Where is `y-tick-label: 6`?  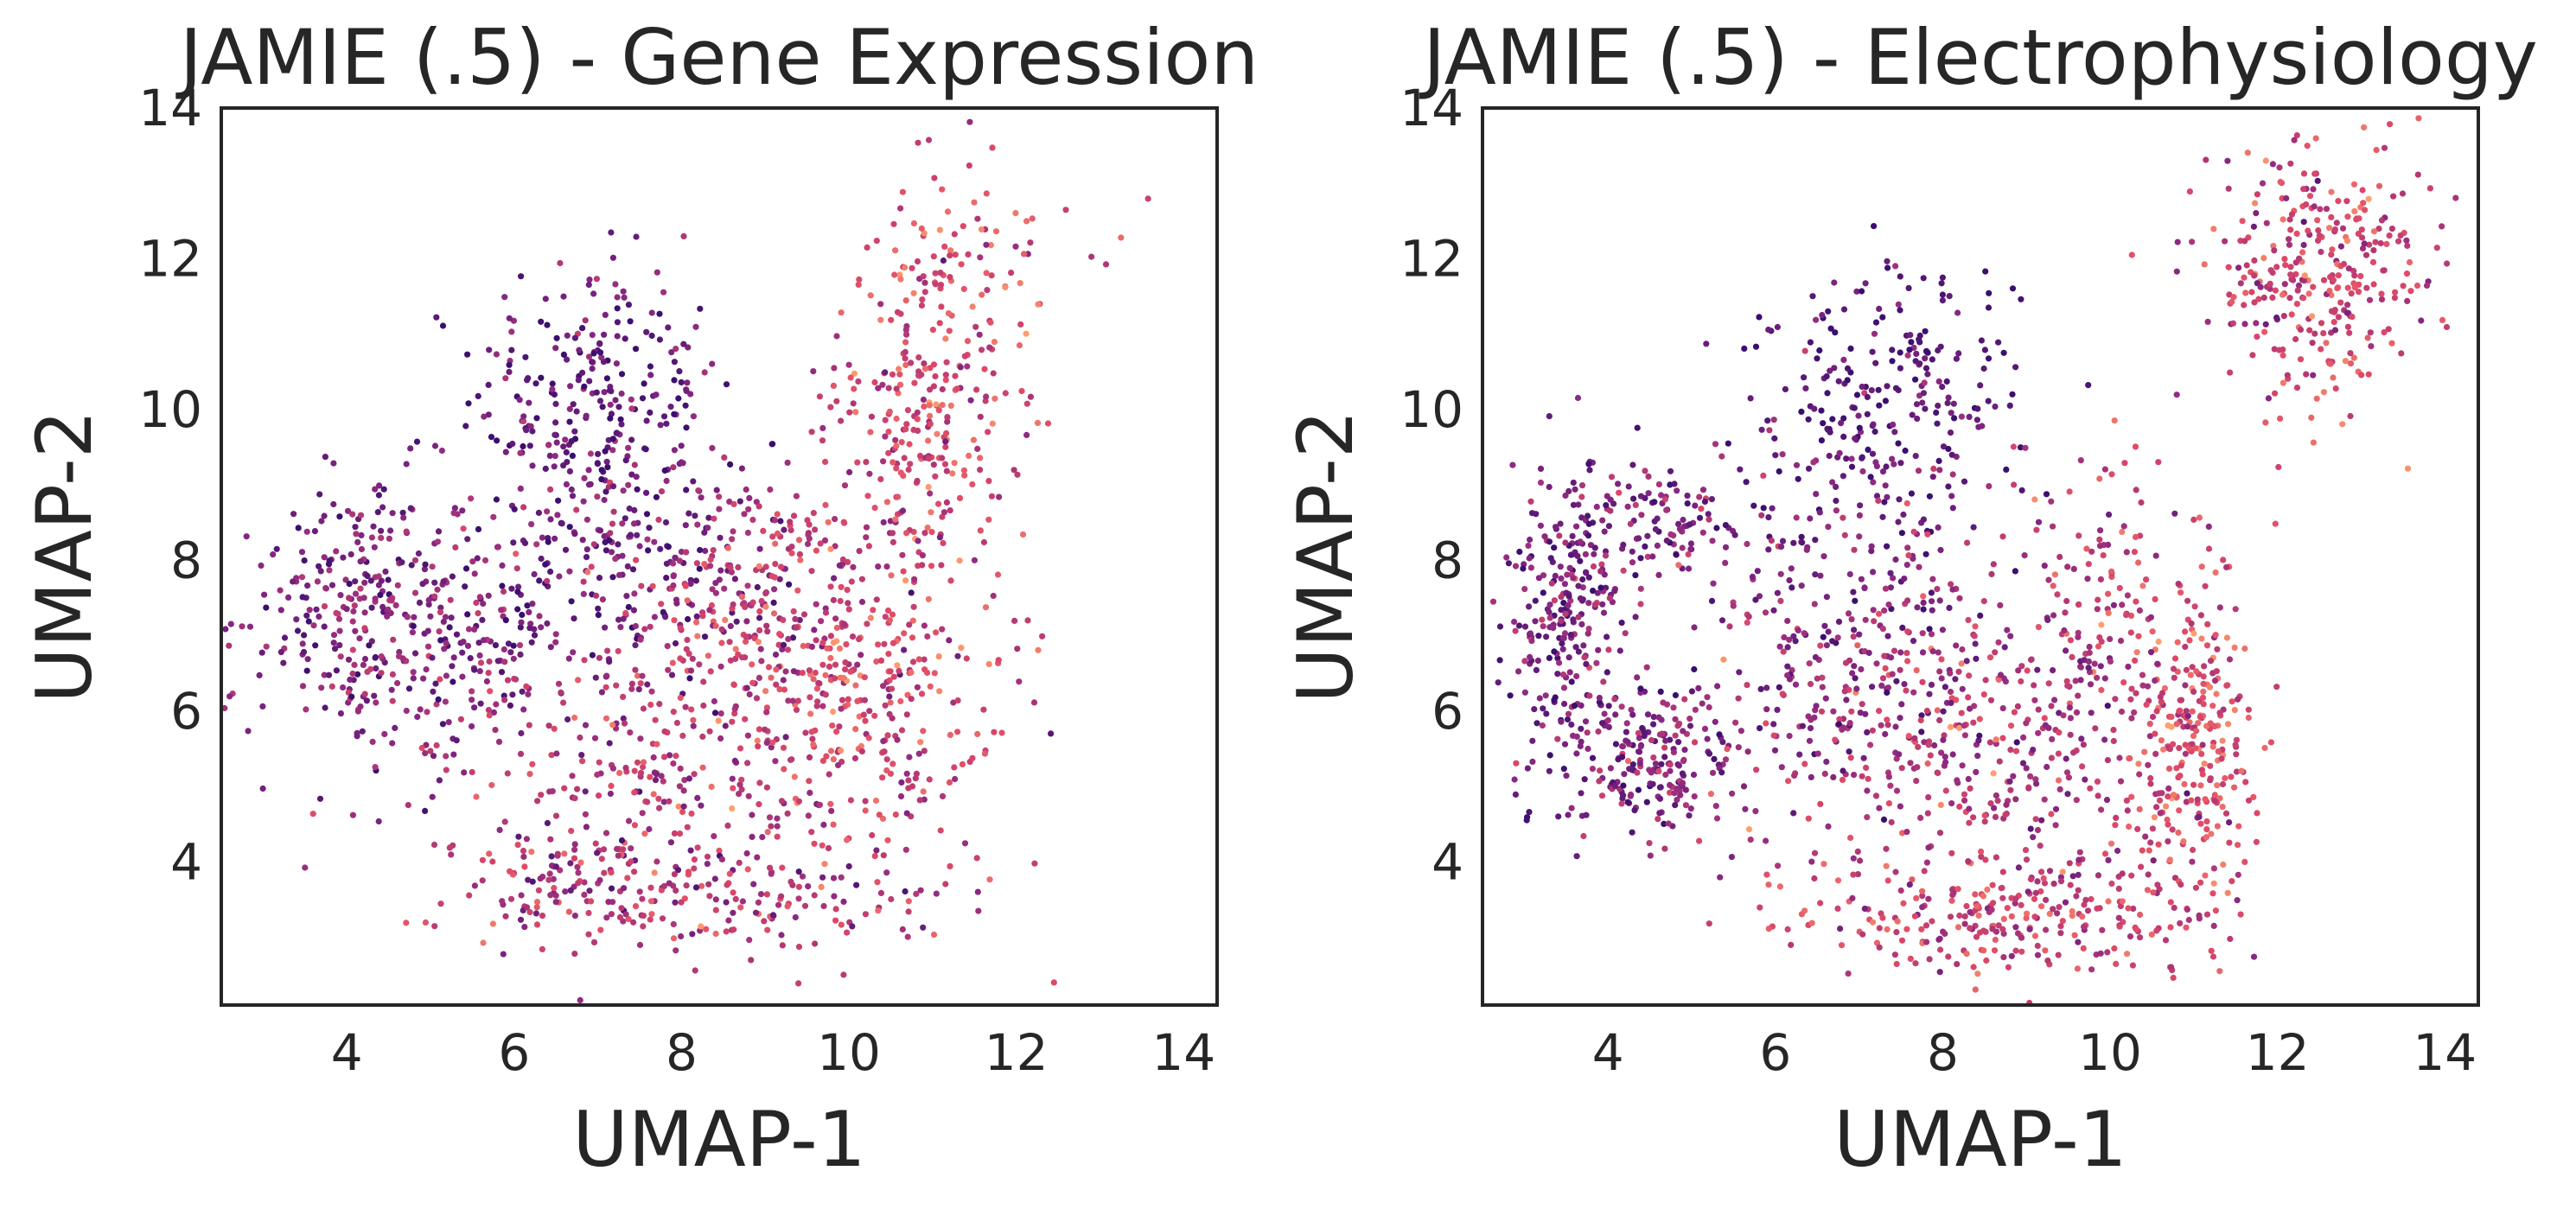
y-tick-label: 6 is located at coordinates (186, 711).